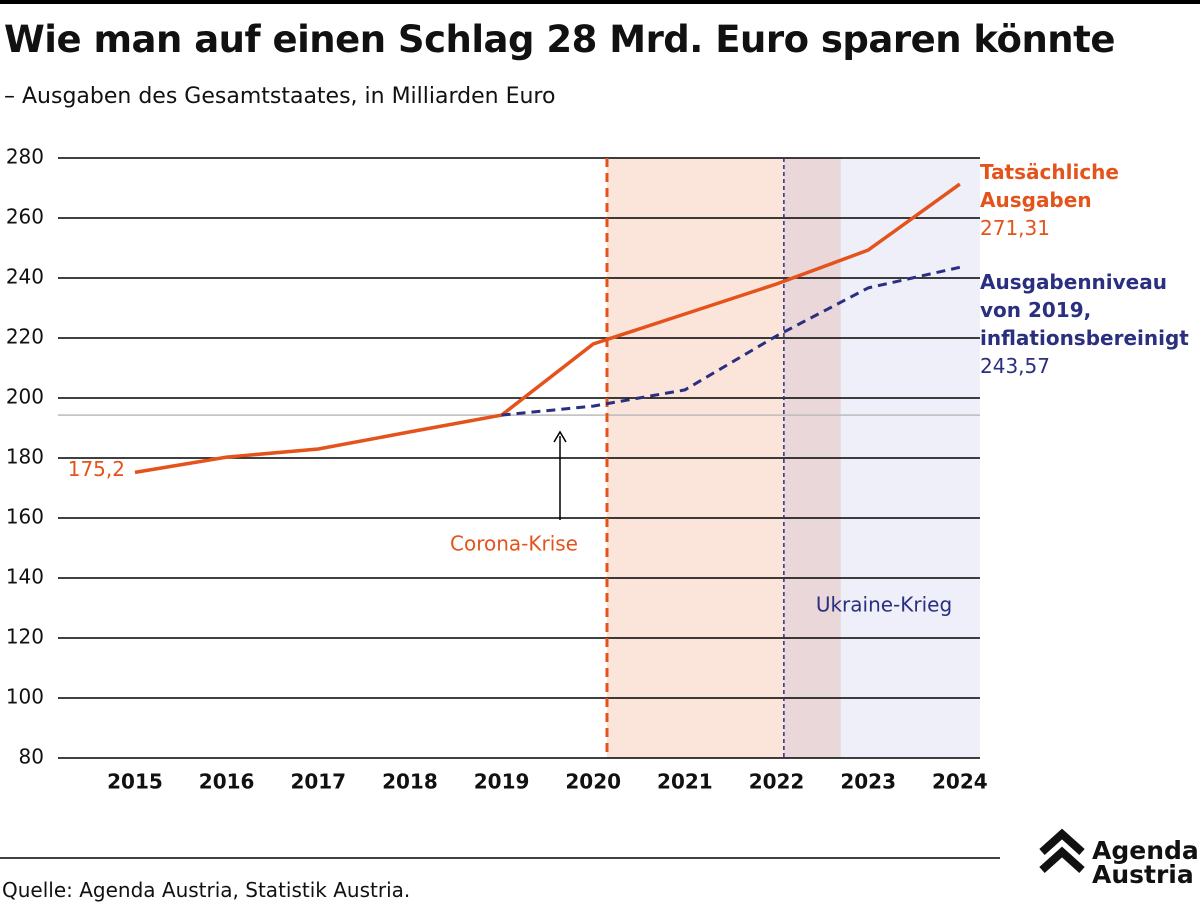 The width and height of the screenshot is (1200, 908). What do you see at coordinates (514, 544) in the screenshot?
I see `annotation: Corona-Krise` at bounding box center [514, 544].